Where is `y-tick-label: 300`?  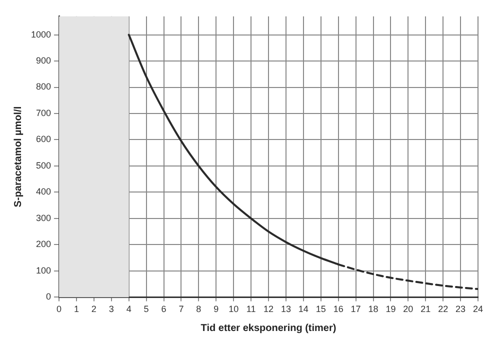 y-tick-label: 300 is located at coordinates (44, 217).